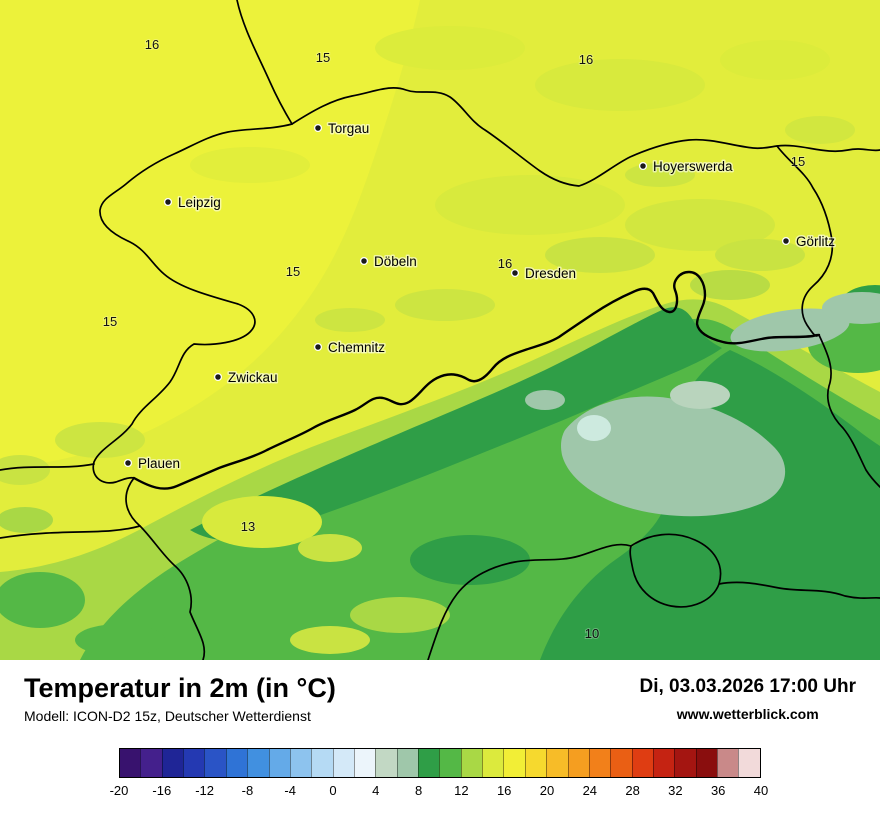 Image resolution: width=880 pixels, height=830 pixels. Describe the element at coordinates (159, 463) in the screenshot. I see `city-label: Plauen` at that location.